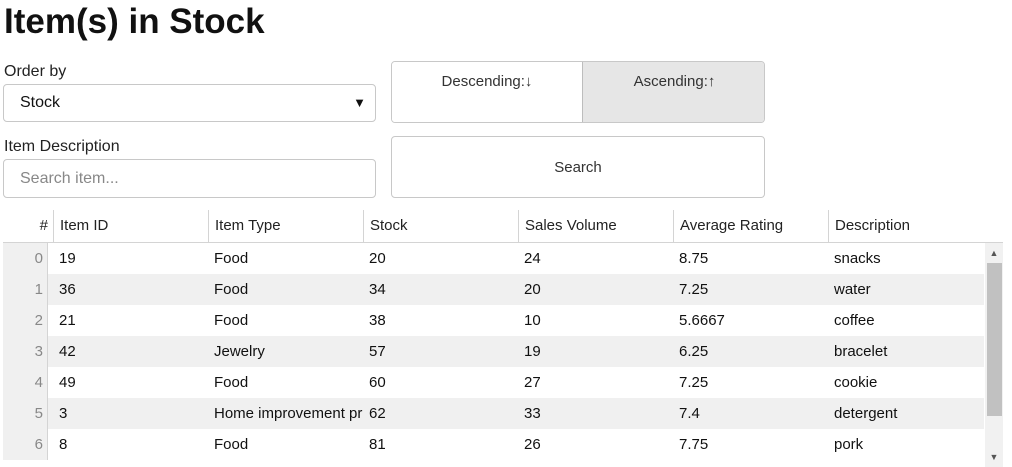 The height and width of the screenshot is (467, 1012). What do you see at coordinates (67, 320) in the screenshot?
I see `cell-item-id: 21` at bounding box center [67, 320].